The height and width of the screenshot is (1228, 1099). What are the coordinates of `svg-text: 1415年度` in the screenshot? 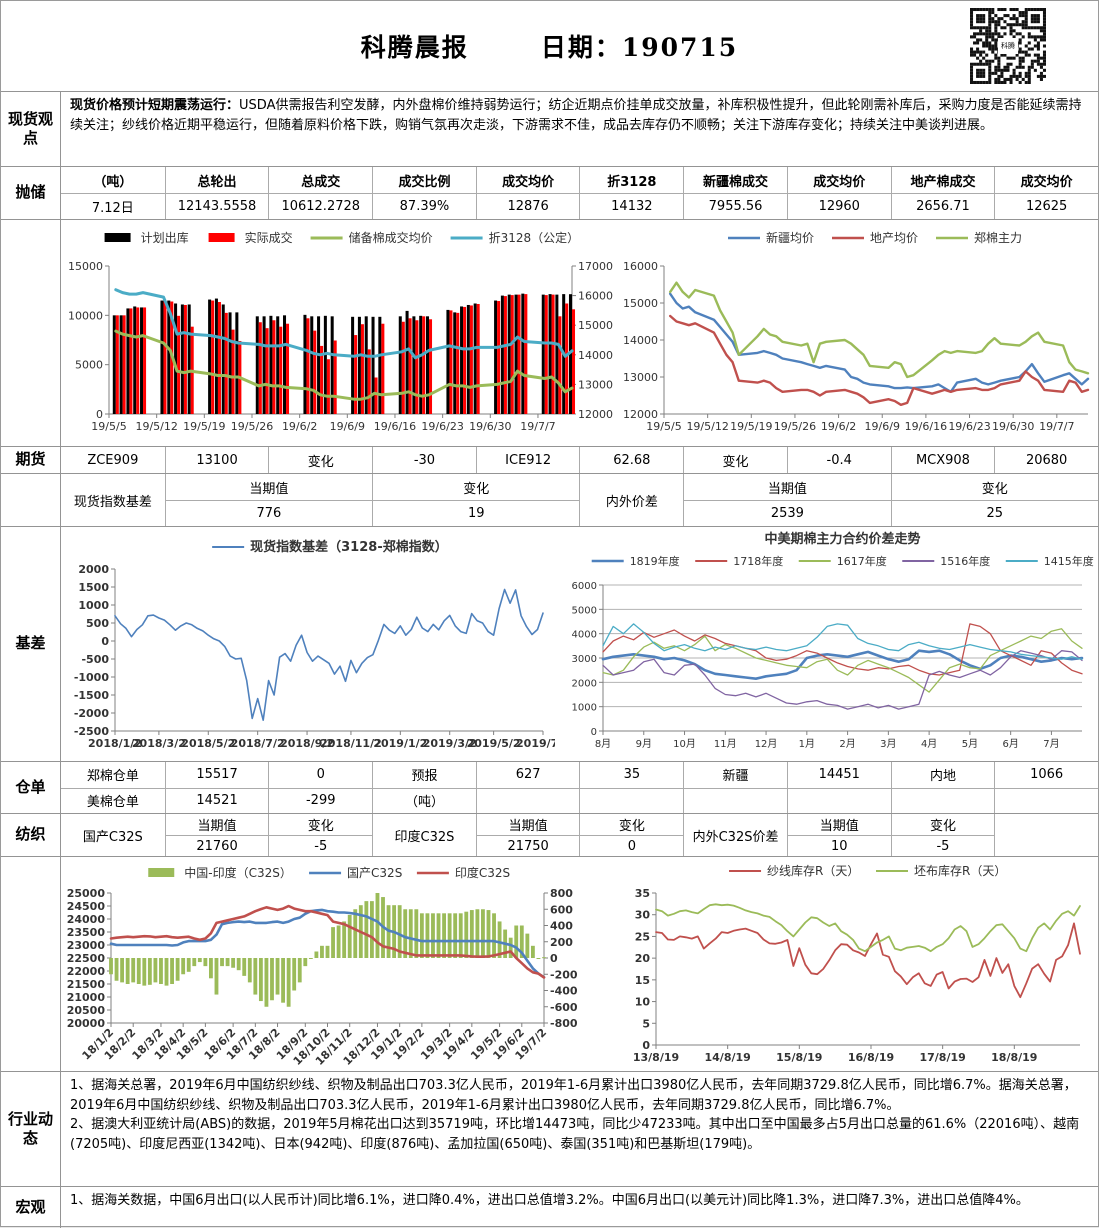 It's located at (1069, 561).